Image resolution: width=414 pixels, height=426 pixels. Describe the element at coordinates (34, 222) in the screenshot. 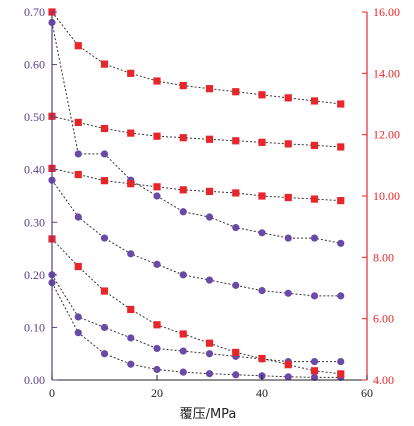

I see `left-y-tick-label: 0.30` at that location.